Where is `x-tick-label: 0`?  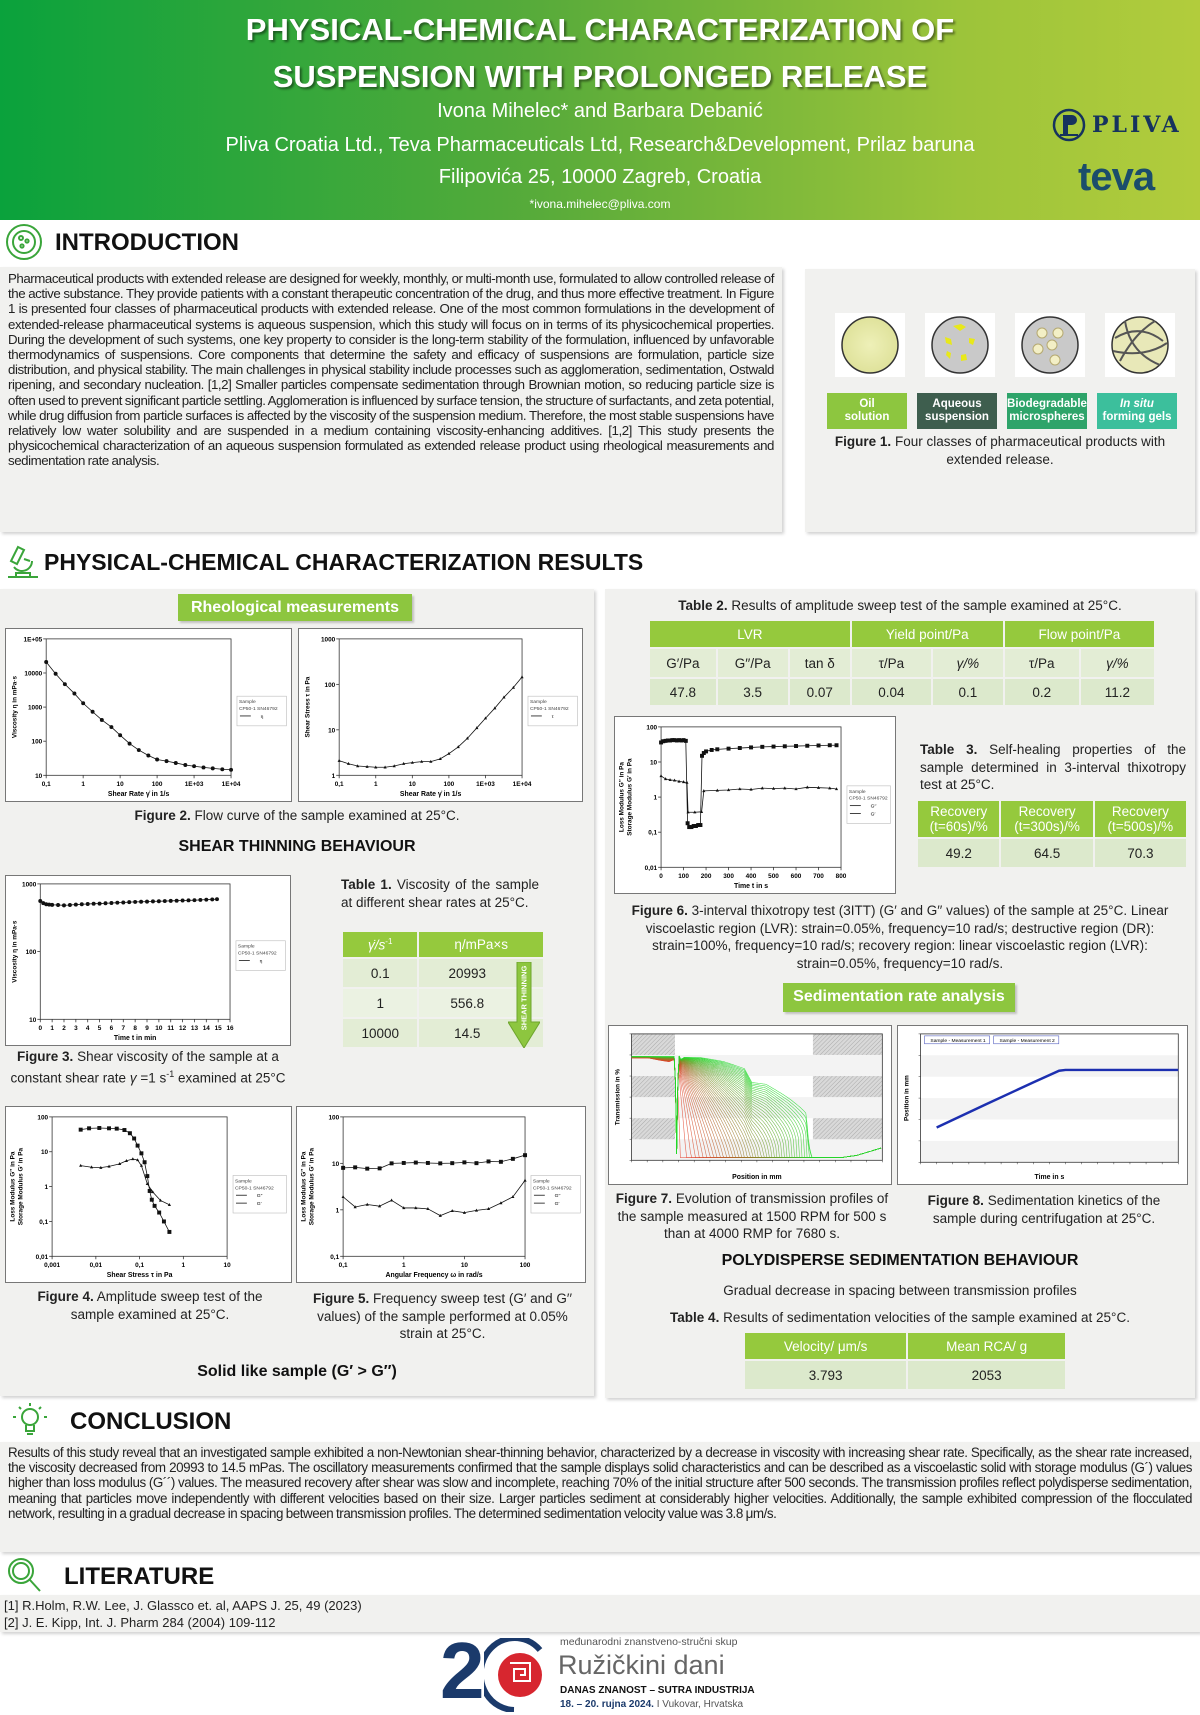 x-tick-label: 0 is located at coordinates (40, 1028).